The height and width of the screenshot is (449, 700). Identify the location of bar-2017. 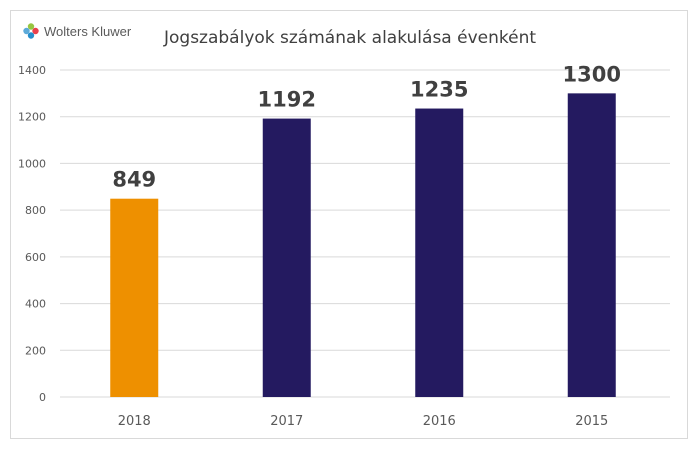
(286, 257).